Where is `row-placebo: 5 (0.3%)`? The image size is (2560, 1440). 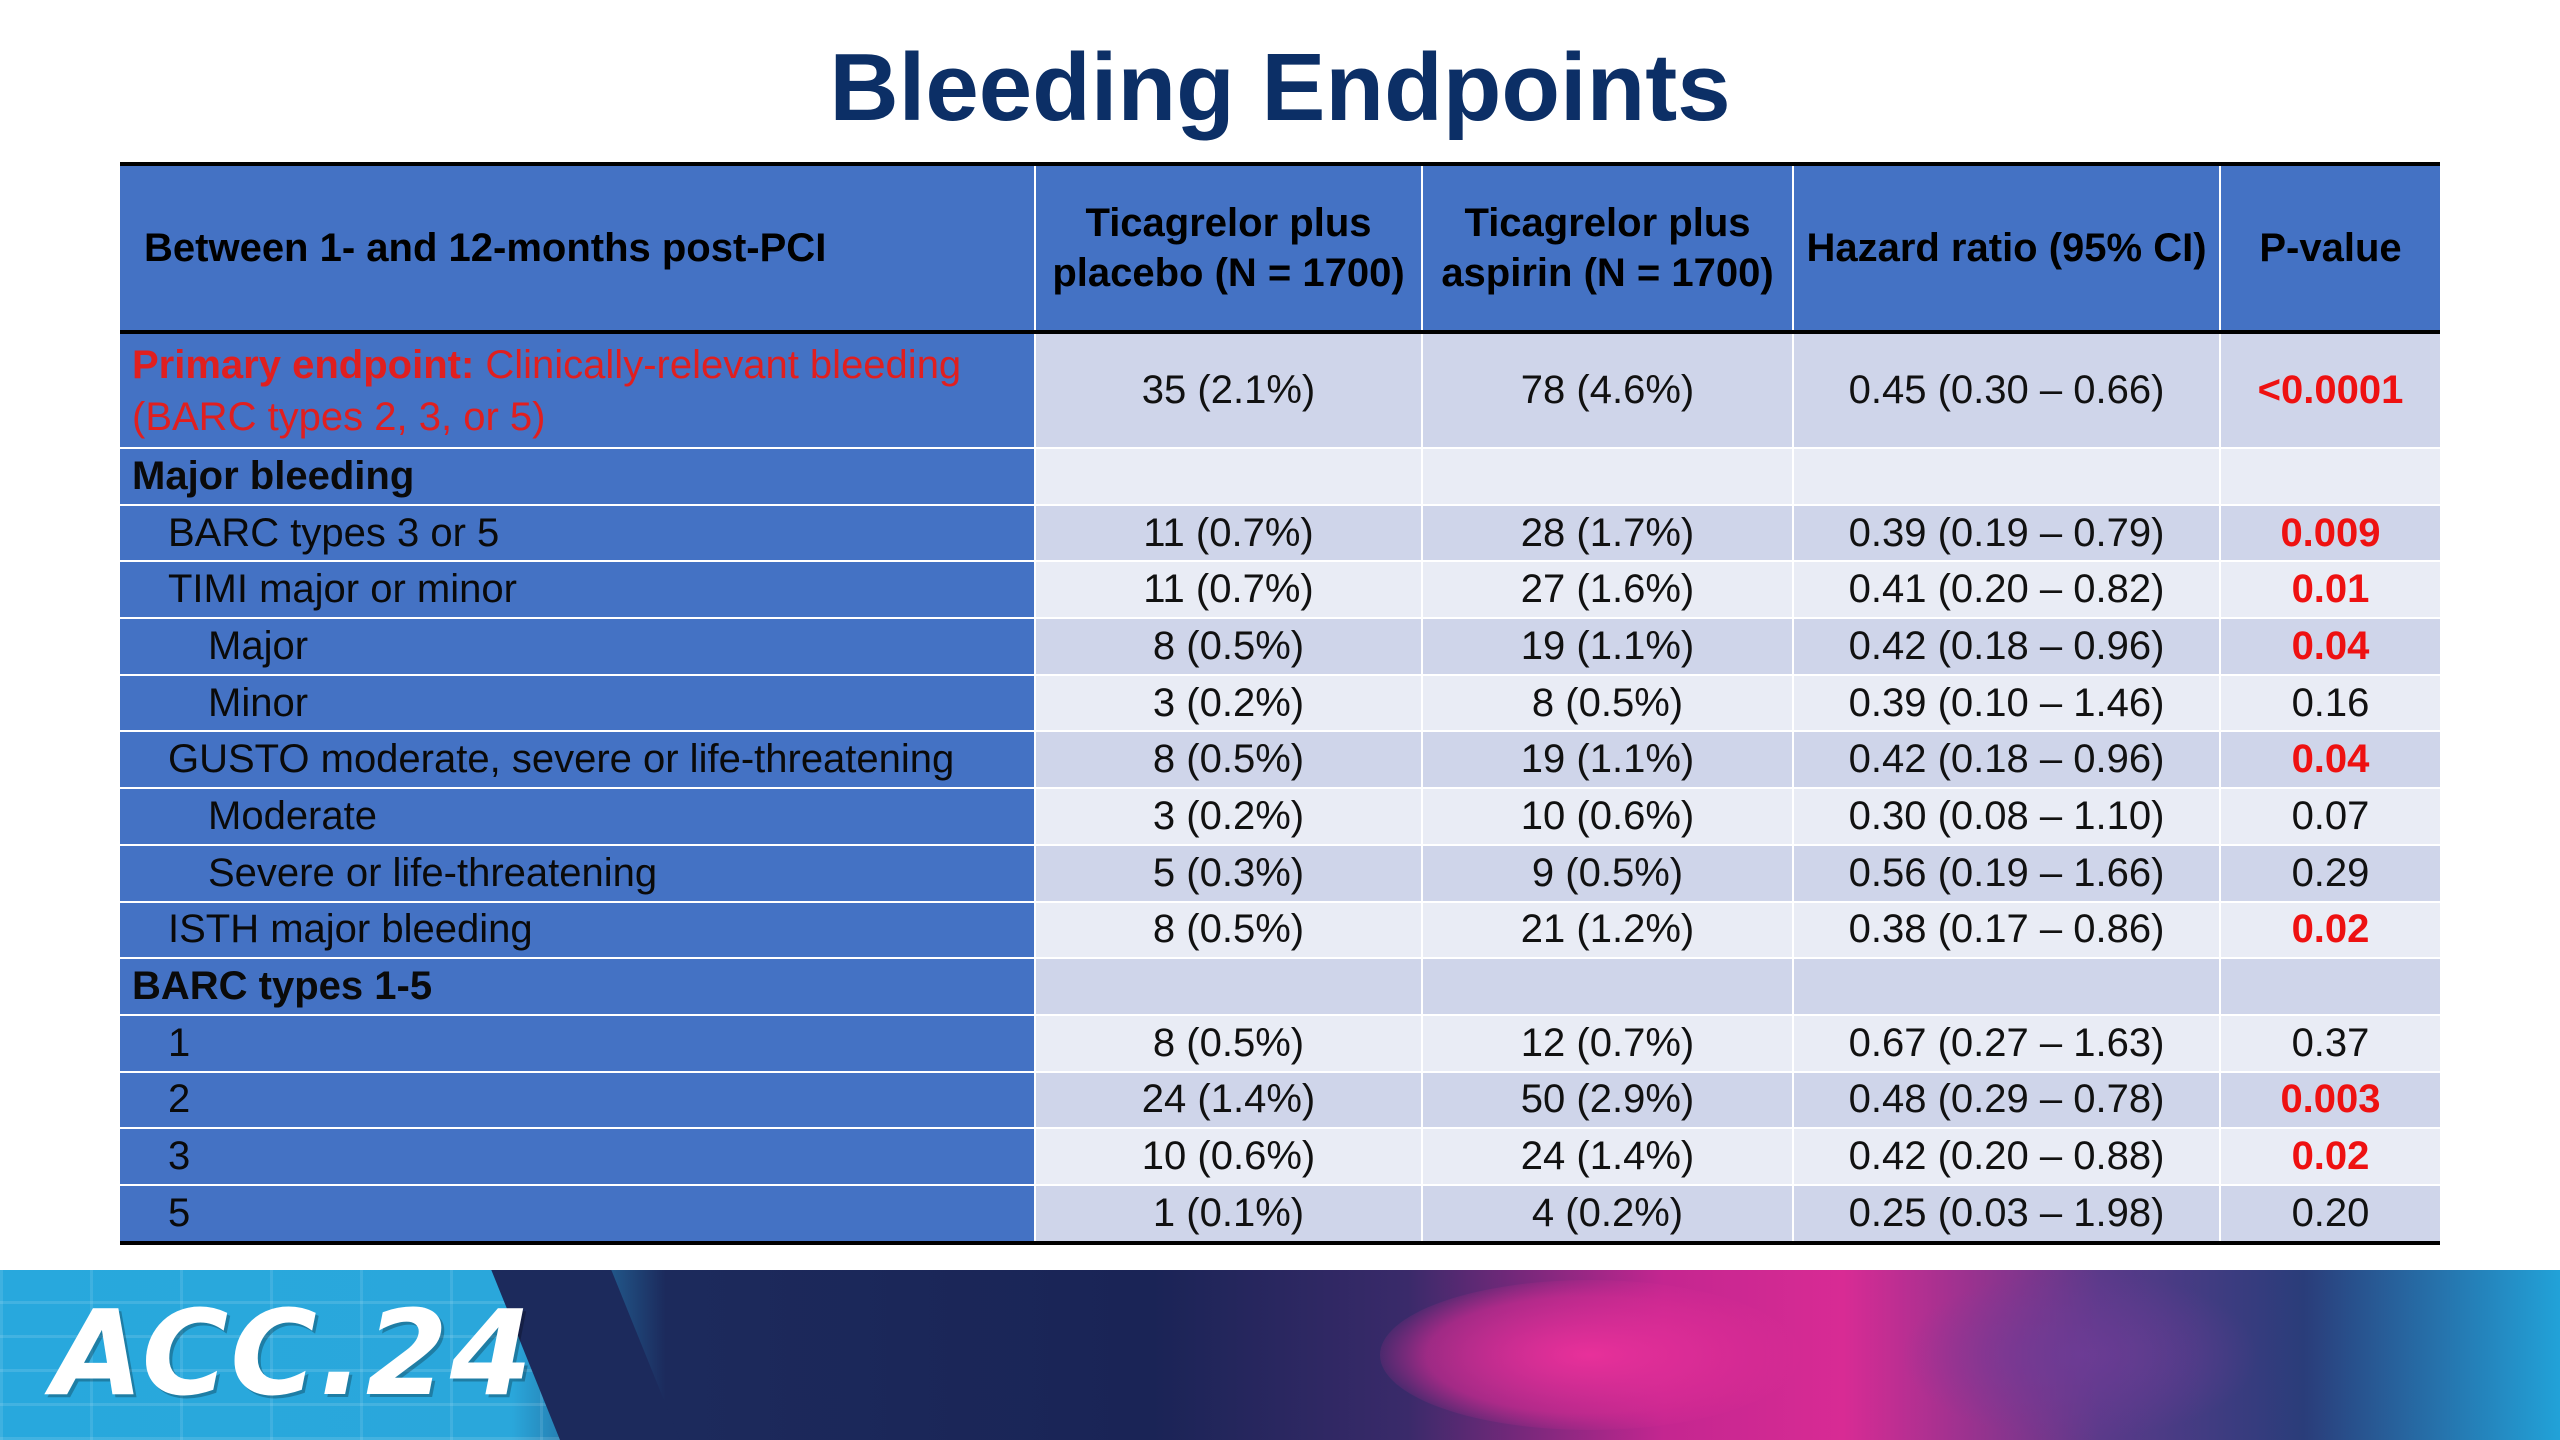
row-placebo: 5 (0.3%) is located at coordinates (1229, 873).